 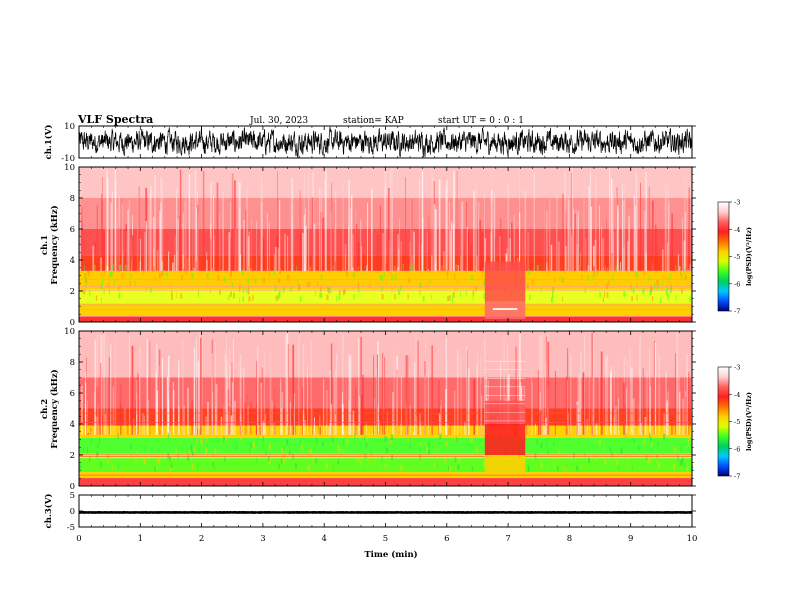 What do you see at coordinates (72, 261) in the screenshot?
I see `y-tick-label: 4` at bounding box center [72, 261].